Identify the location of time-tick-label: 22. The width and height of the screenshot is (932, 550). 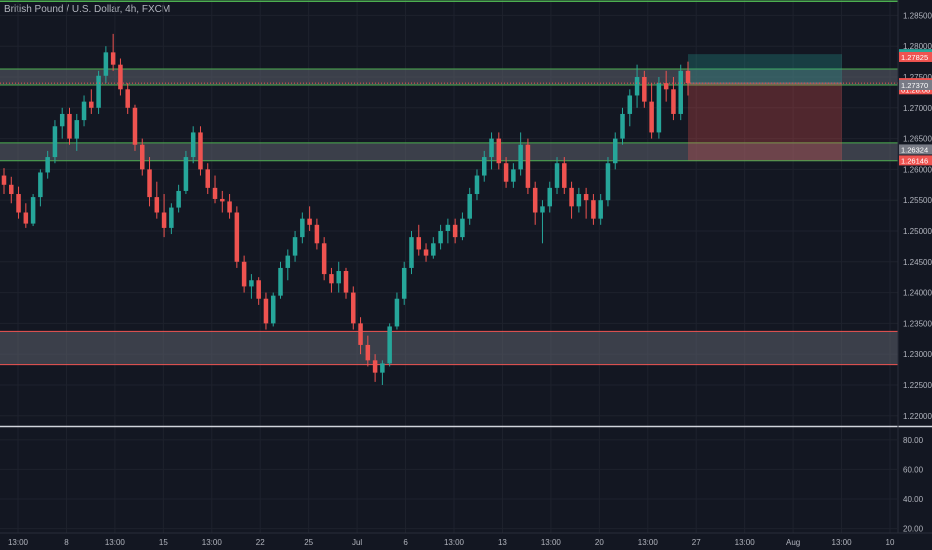
(260, 542).